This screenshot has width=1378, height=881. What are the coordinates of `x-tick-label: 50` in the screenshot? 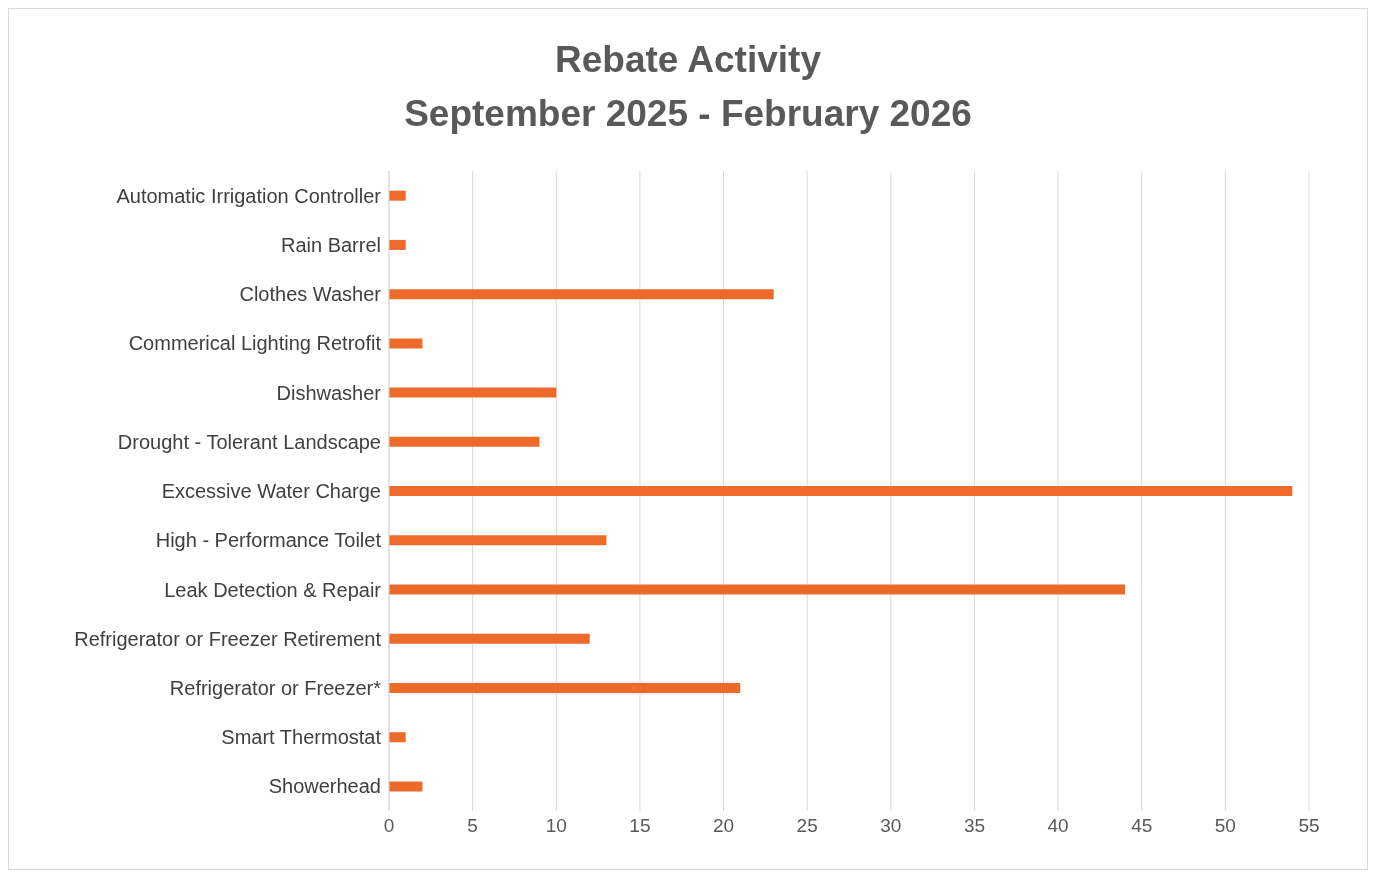 It's located at (1225, 826).